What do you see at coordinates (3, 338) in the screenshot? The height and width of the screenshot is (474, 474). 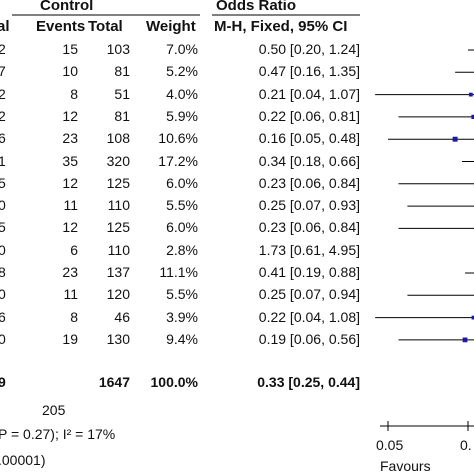 I see `row-14-prev-total-fragment: 0` at bounding box center [3, 338].